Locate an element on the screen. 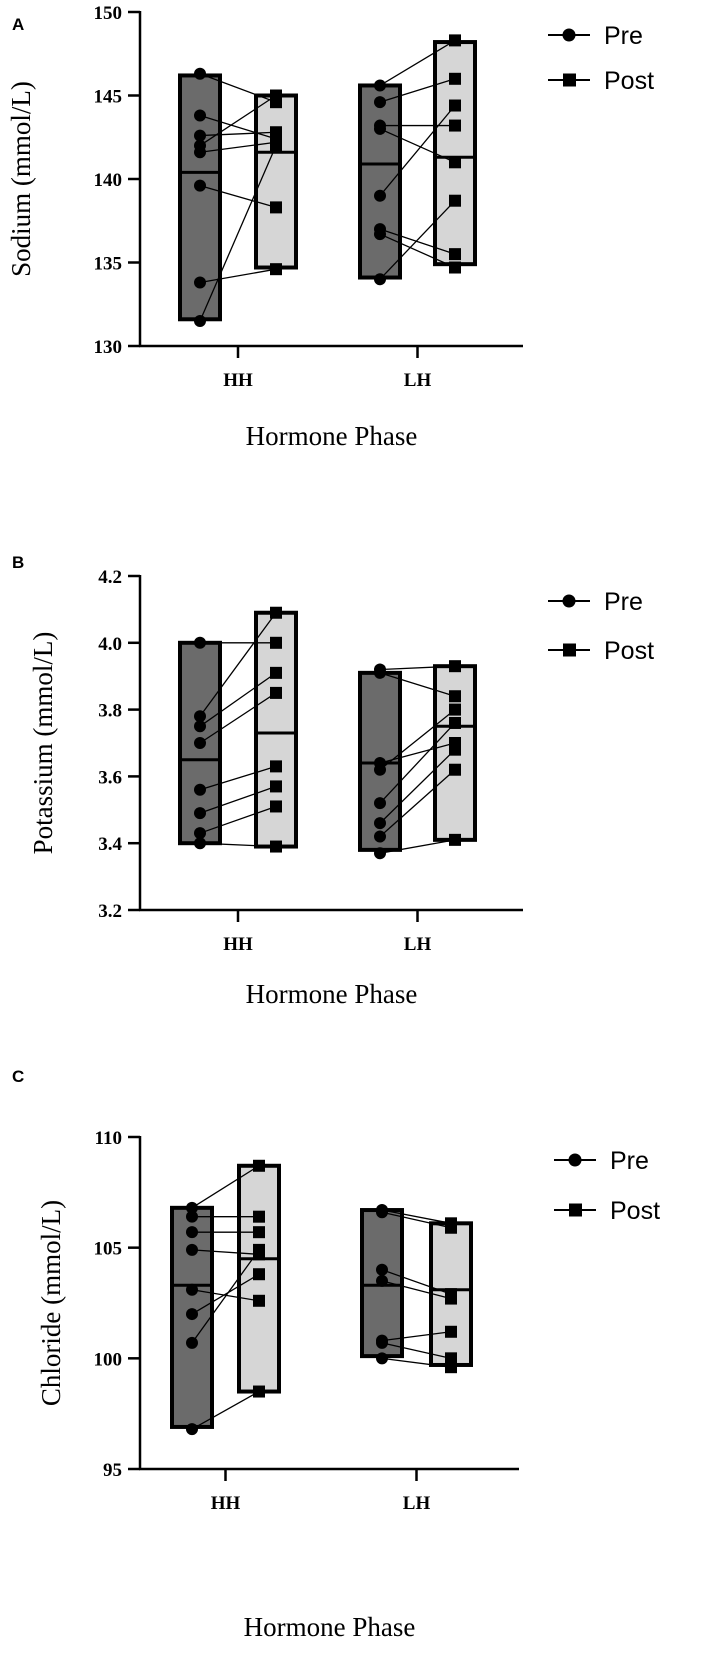  y-axis-title: Sodium (mmol/L) is located at coordinates (21, 179).